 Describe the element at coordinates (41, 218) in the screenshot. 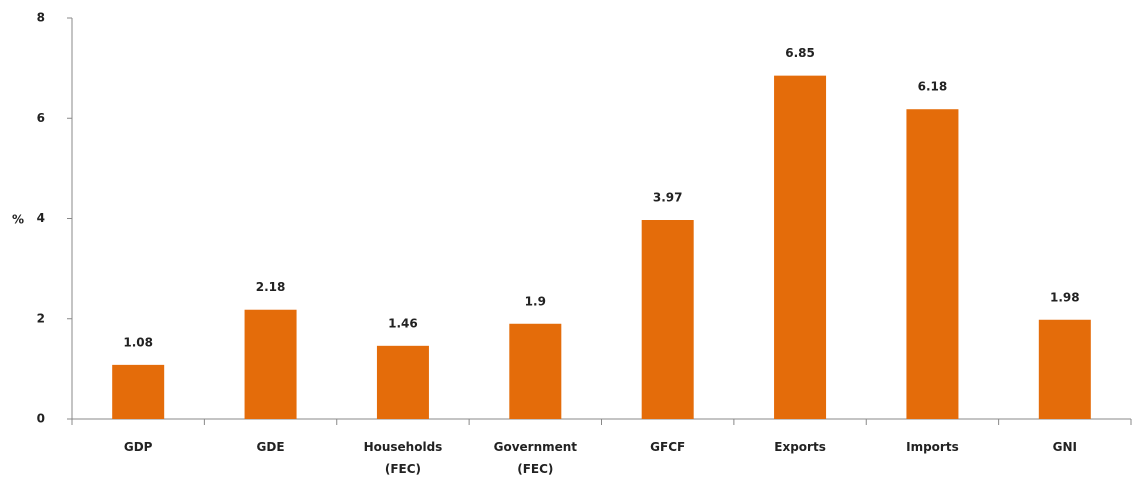

I see `y-tick-label: 4` at that location.